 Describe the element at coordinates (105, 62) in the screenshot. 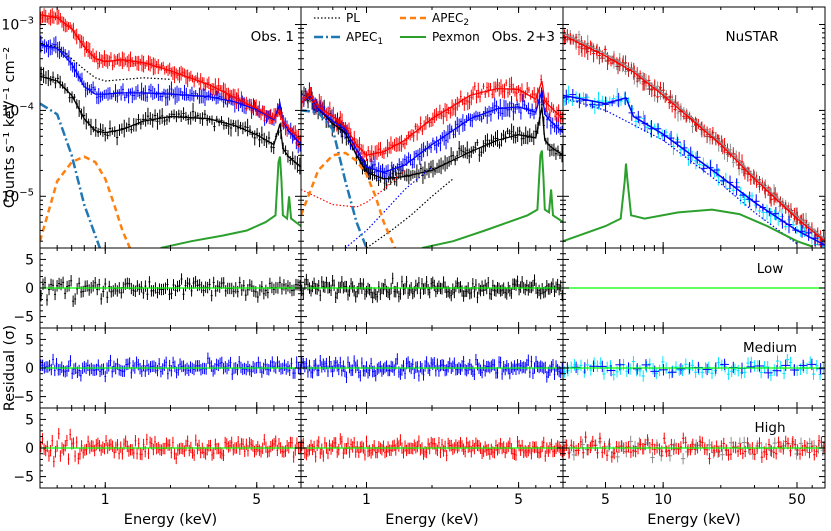

I see `obs1-pl-line` at that location.